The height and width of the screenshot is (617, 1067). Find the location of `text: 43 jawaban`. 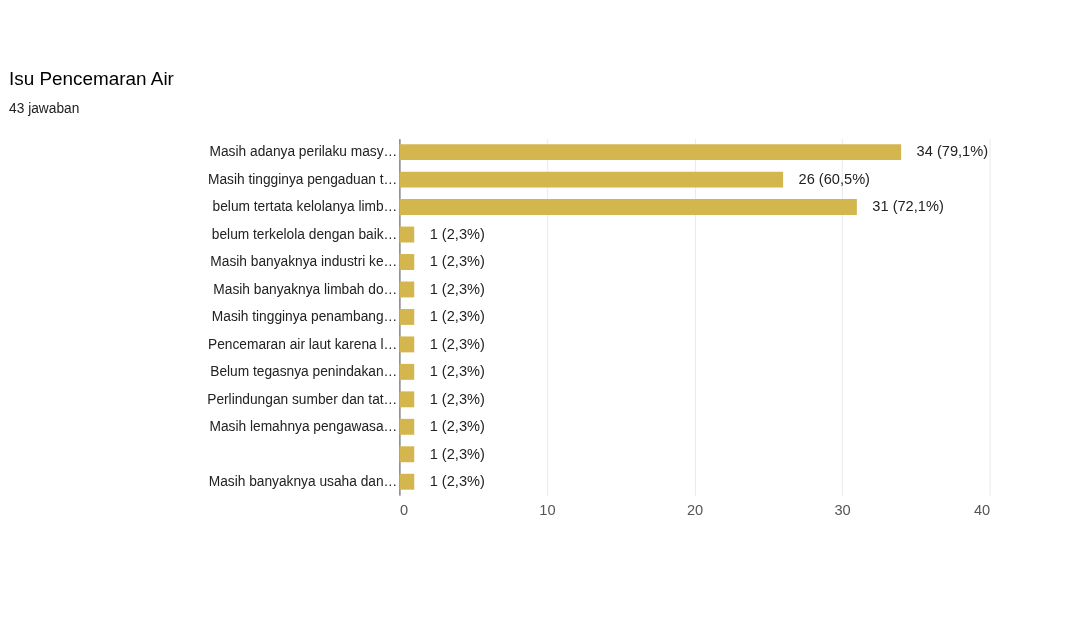

text: 43 jawaban is located at coordinates (44, 108).